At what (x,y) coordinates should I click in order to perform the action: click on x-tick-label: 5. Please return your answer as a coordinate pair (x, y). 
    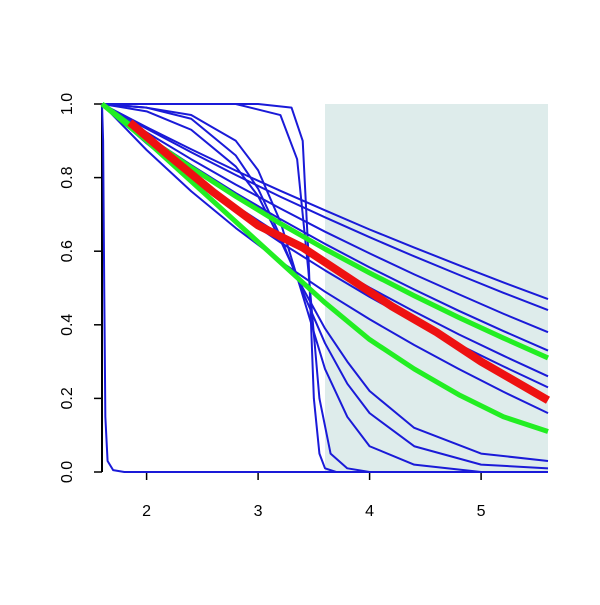
    Looking at the image, I should click on (481, 511).